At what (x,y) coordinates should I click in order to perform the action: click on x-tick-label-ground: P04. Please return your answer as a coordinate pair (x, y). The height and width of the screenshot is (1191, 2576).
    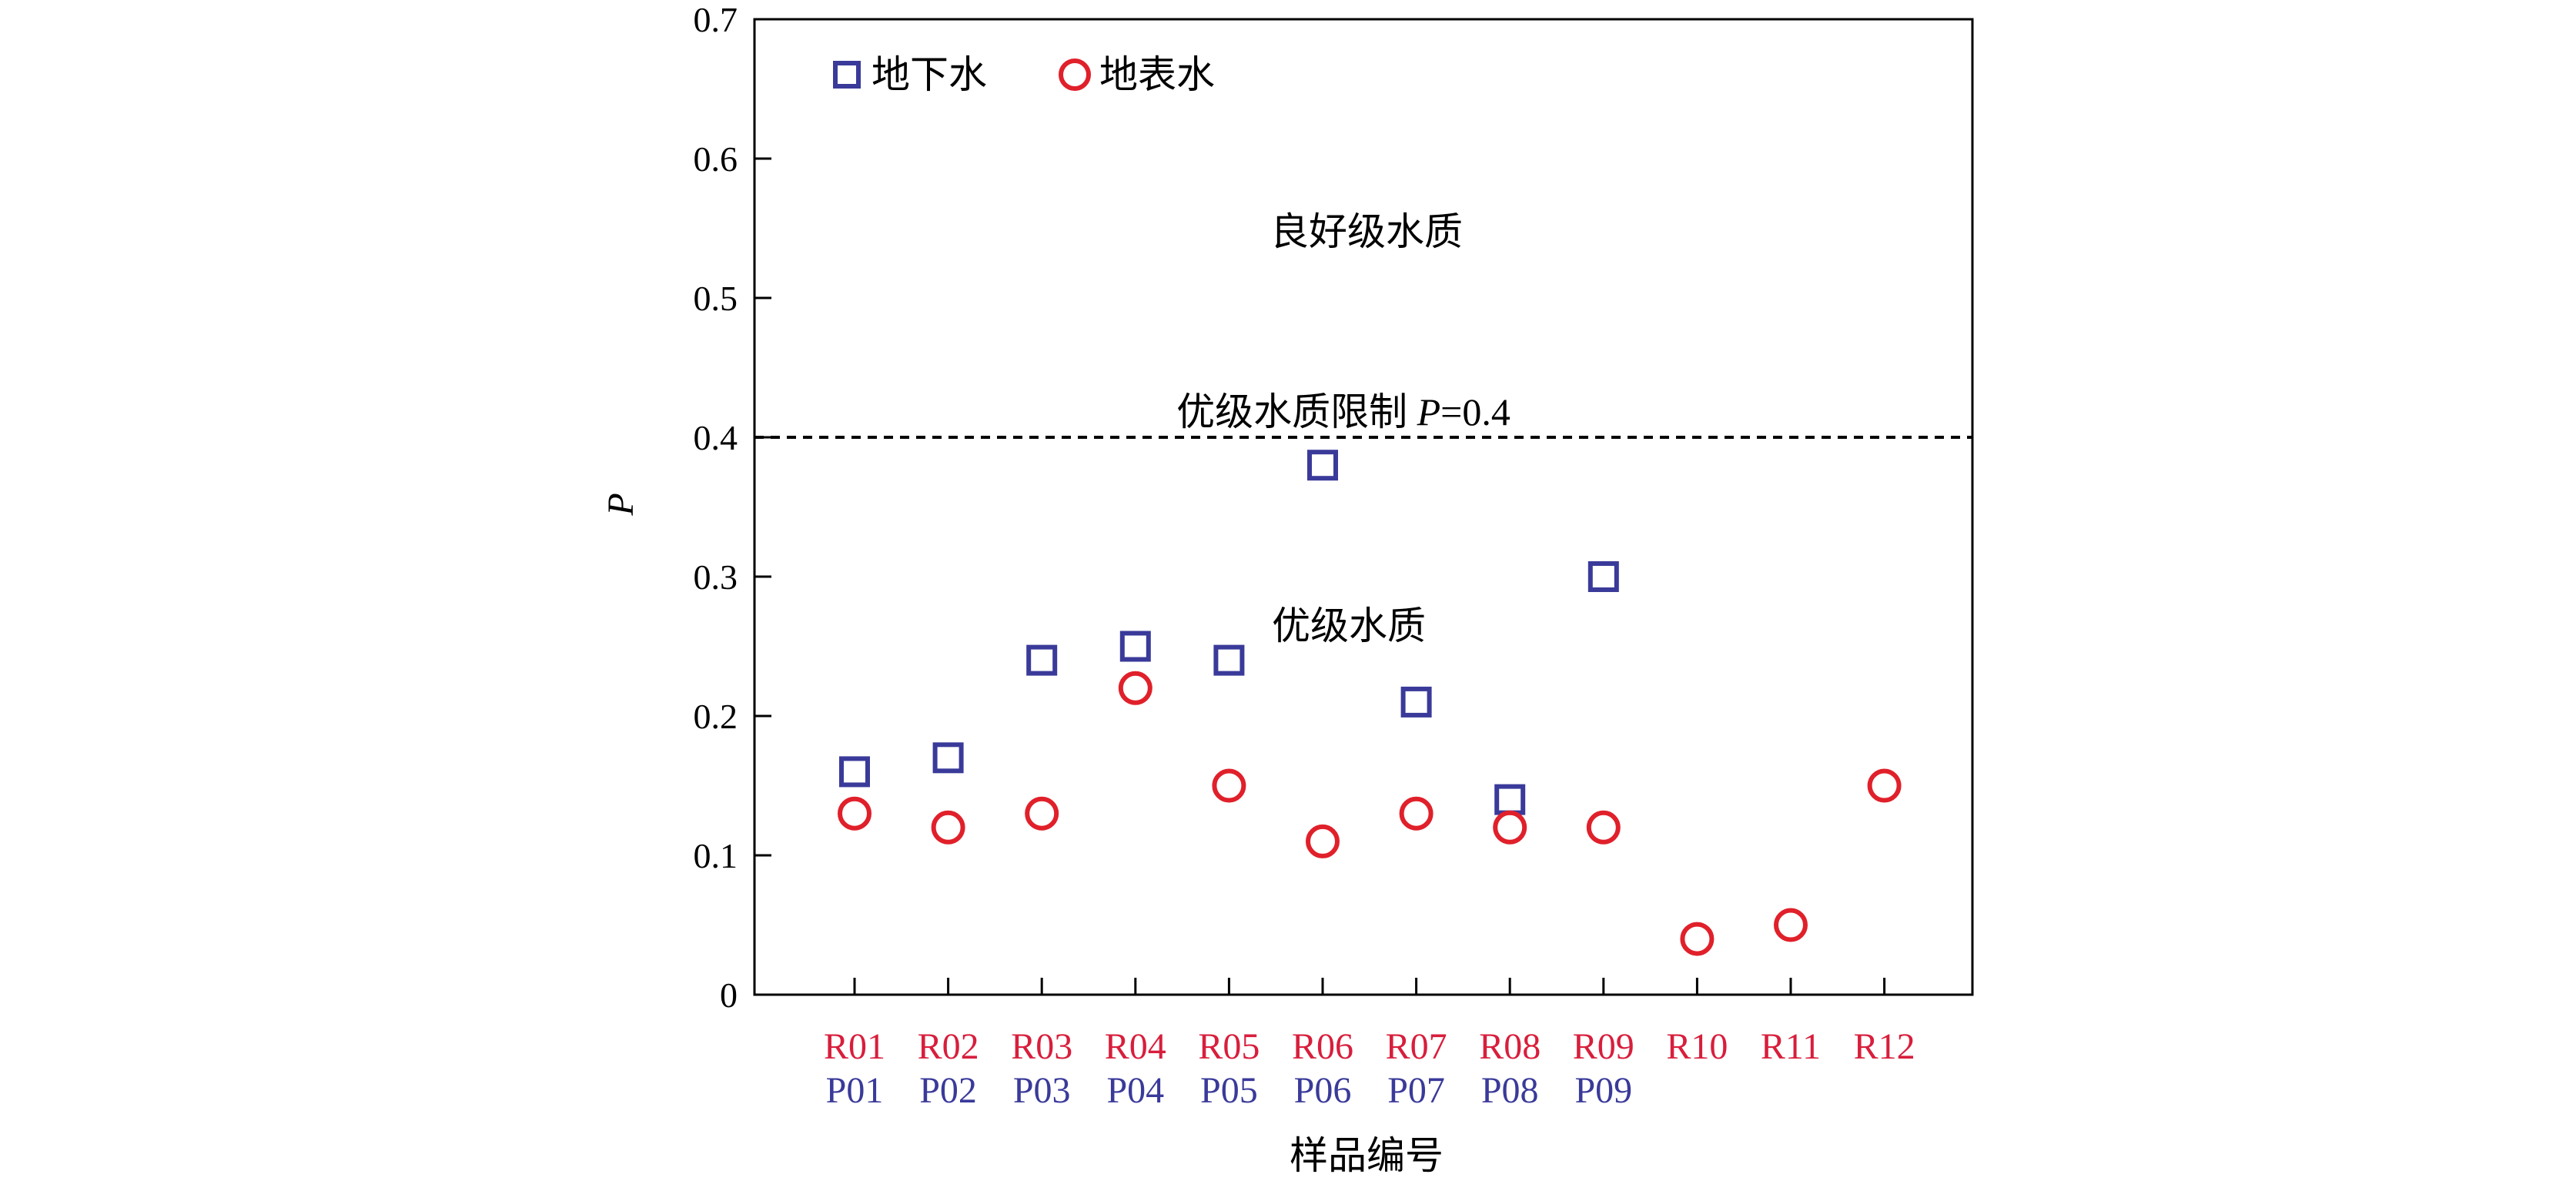
    Looking at the image, I should click on (1135, 1091).